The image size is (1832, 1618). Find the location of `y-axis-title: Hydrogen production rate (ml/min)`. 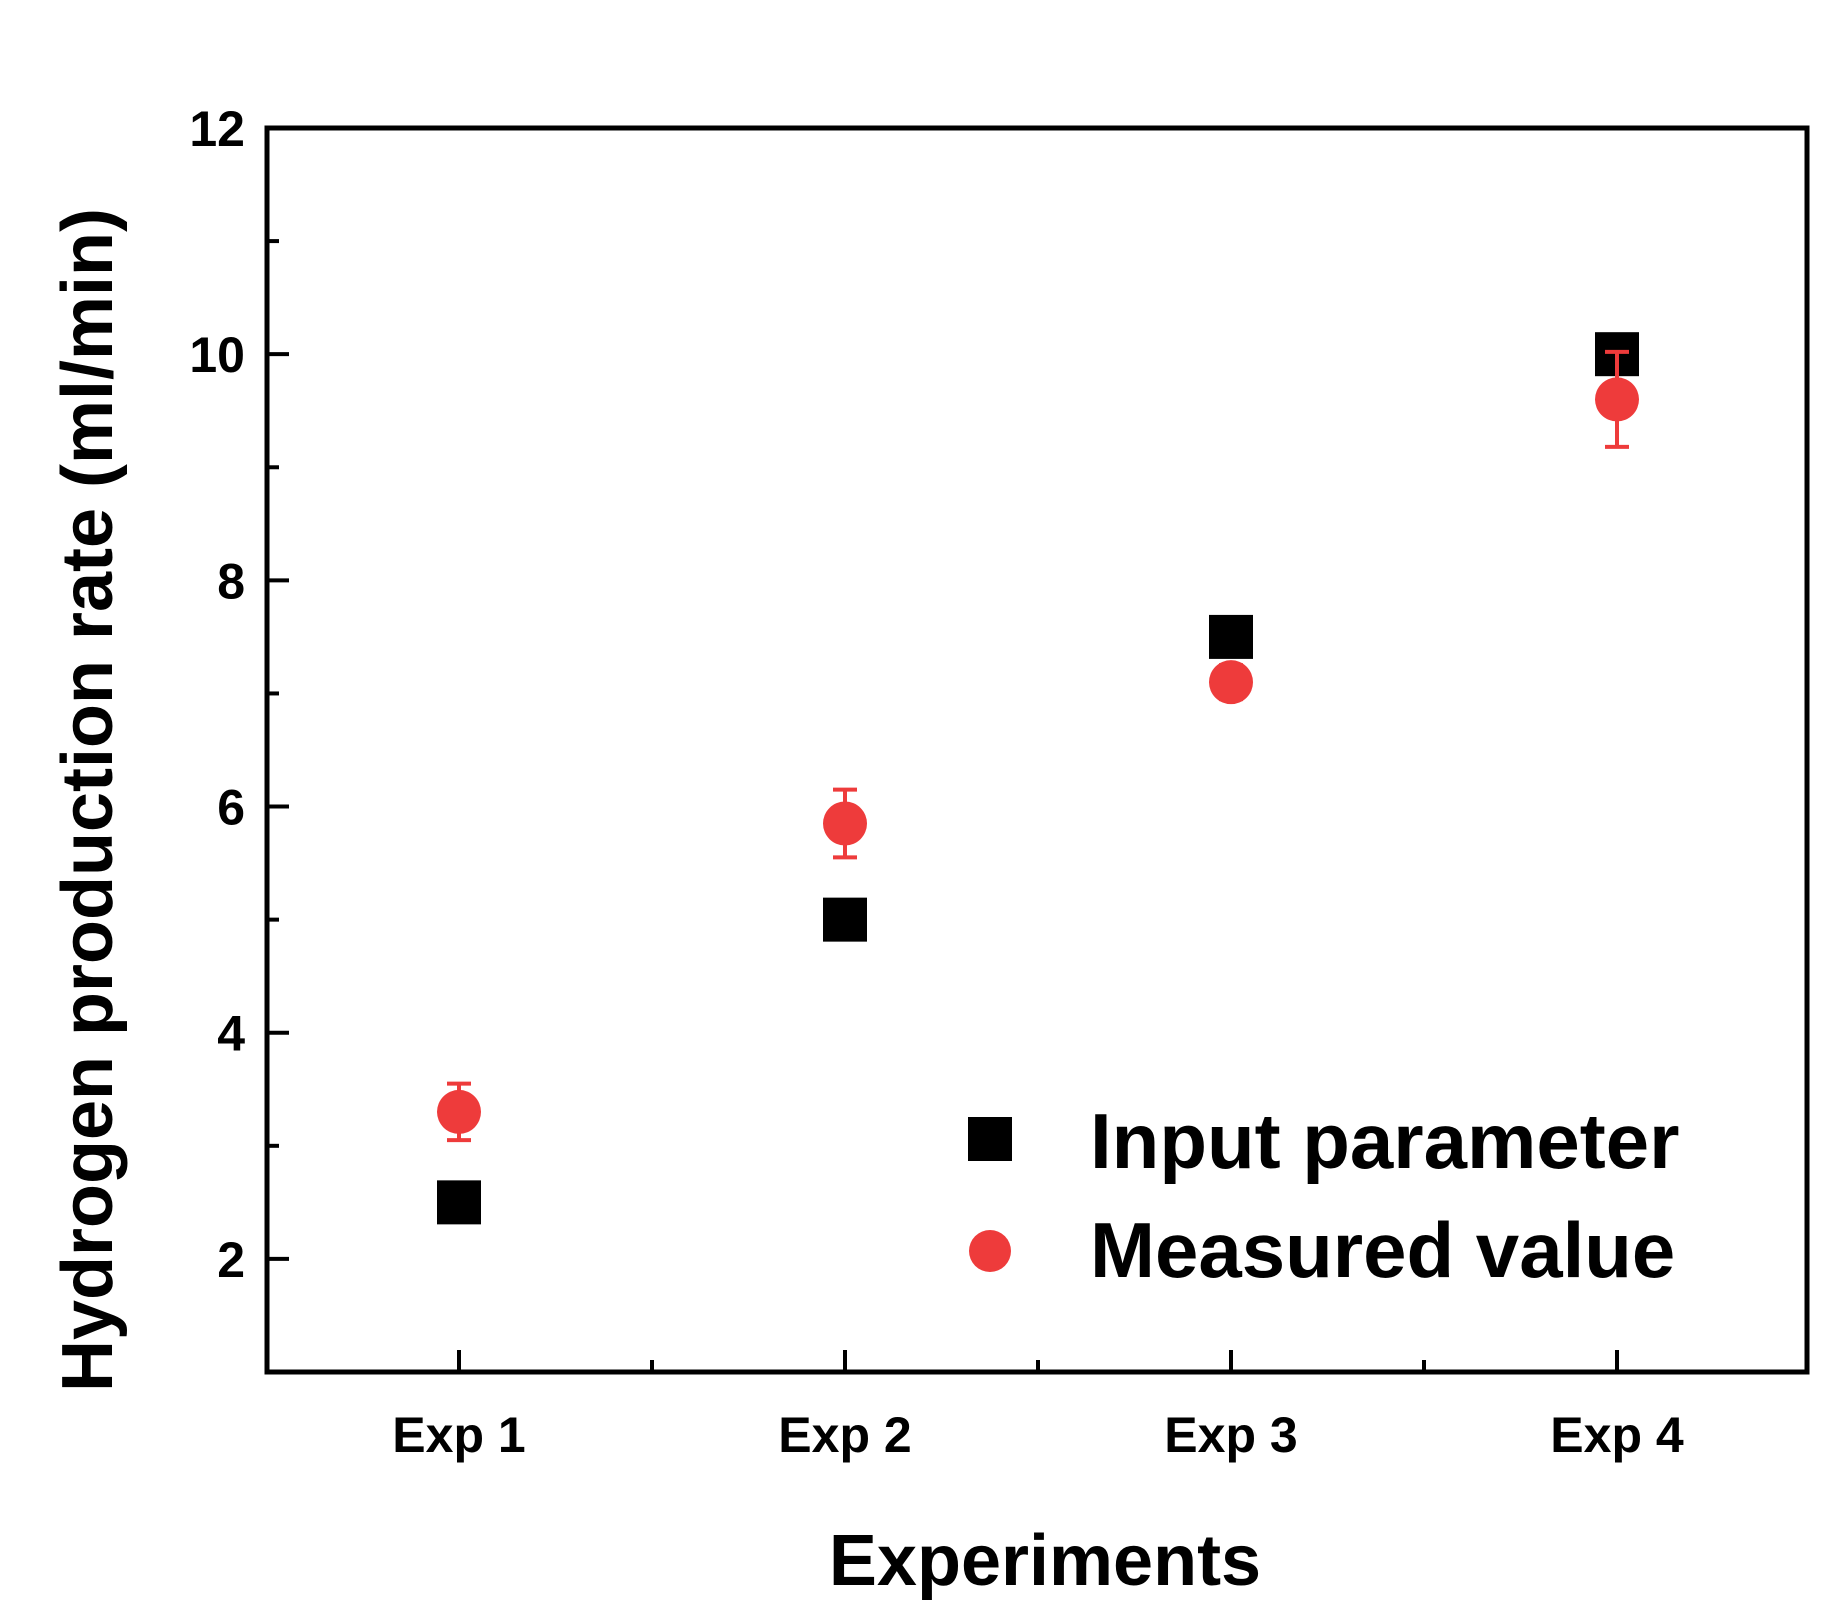

y-axis-title: Hydrogen production rate (ml/min) is located at coordinates (88, 800).